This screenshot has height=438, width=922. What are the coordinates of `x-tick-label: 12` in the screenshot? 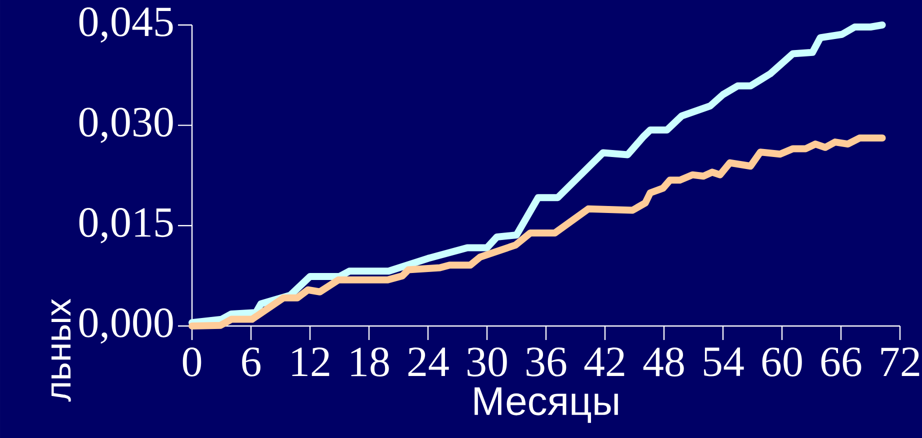 It's located at (311, 362).